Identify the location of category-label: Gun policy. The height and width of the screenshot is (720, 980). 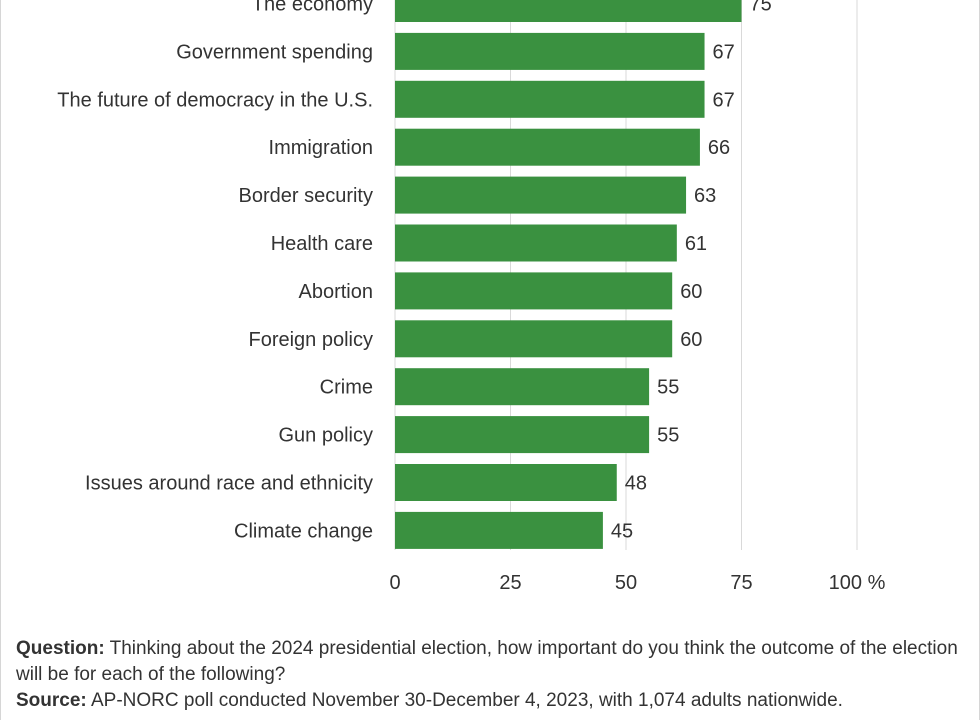
(326, 436).